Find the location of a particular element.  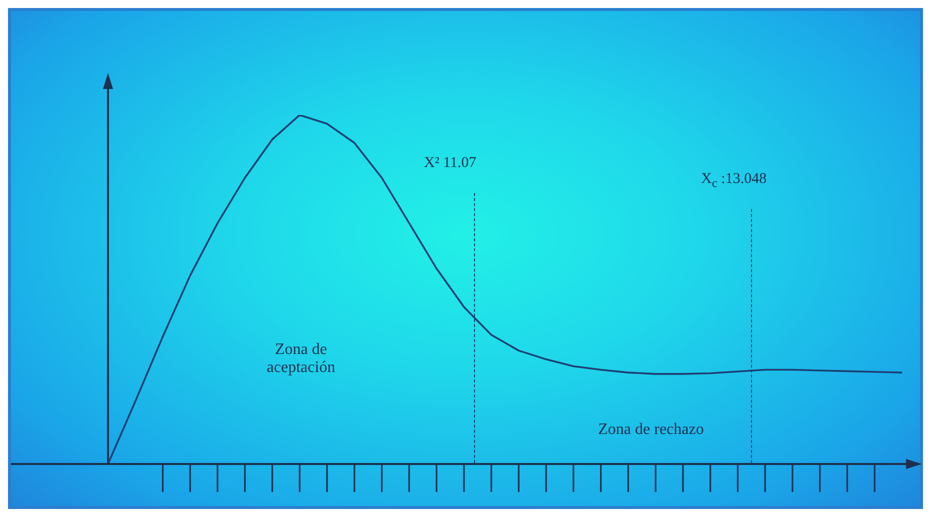

annotation: X² 11.07 is located at coordinates (451, 163).